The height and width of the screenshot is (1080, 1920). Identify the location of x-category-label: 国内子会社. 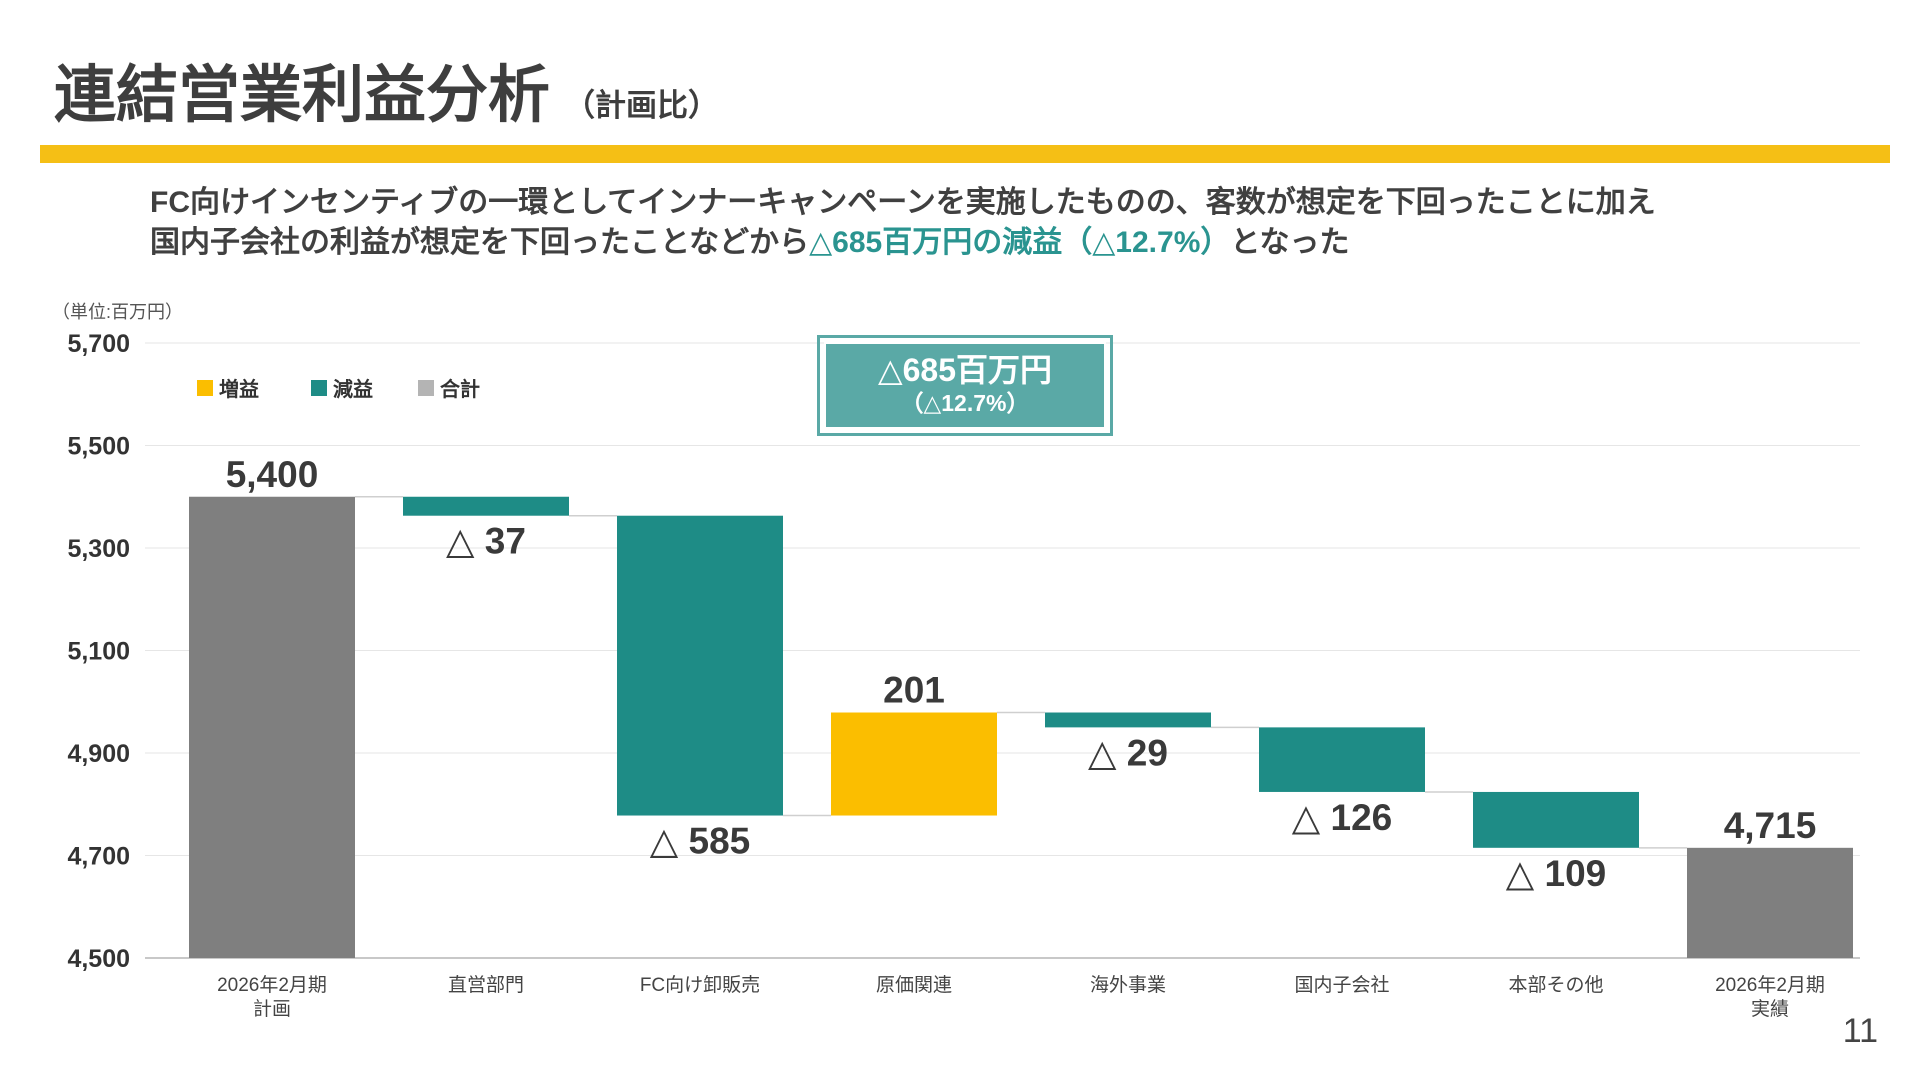
(1341, 985).